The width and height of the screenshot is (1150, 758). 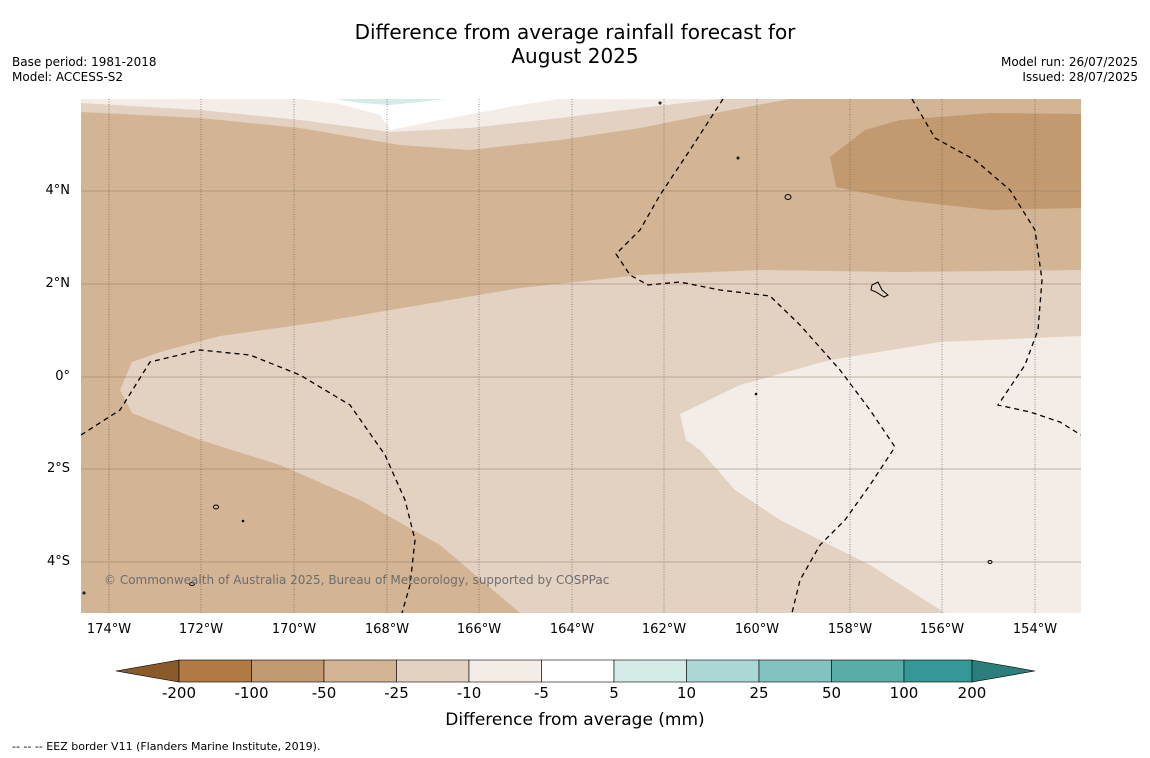 I want to click on lon-label-166w: 166°W, so click(x=479, y=629).